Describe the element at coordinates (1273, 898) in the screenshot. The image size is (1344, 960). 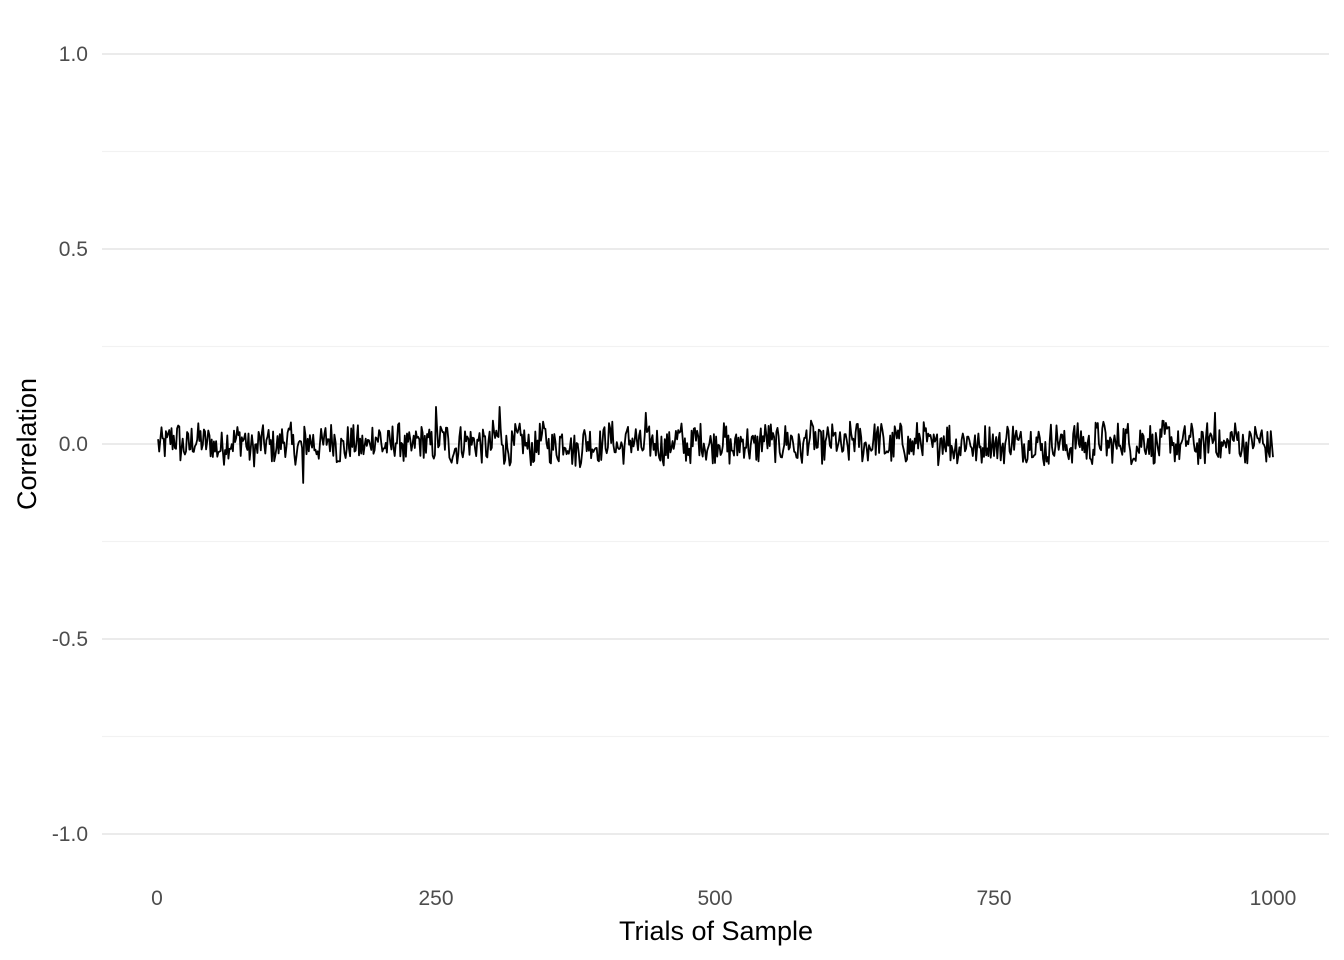
I see `x-tick-label: 1000` at that location.